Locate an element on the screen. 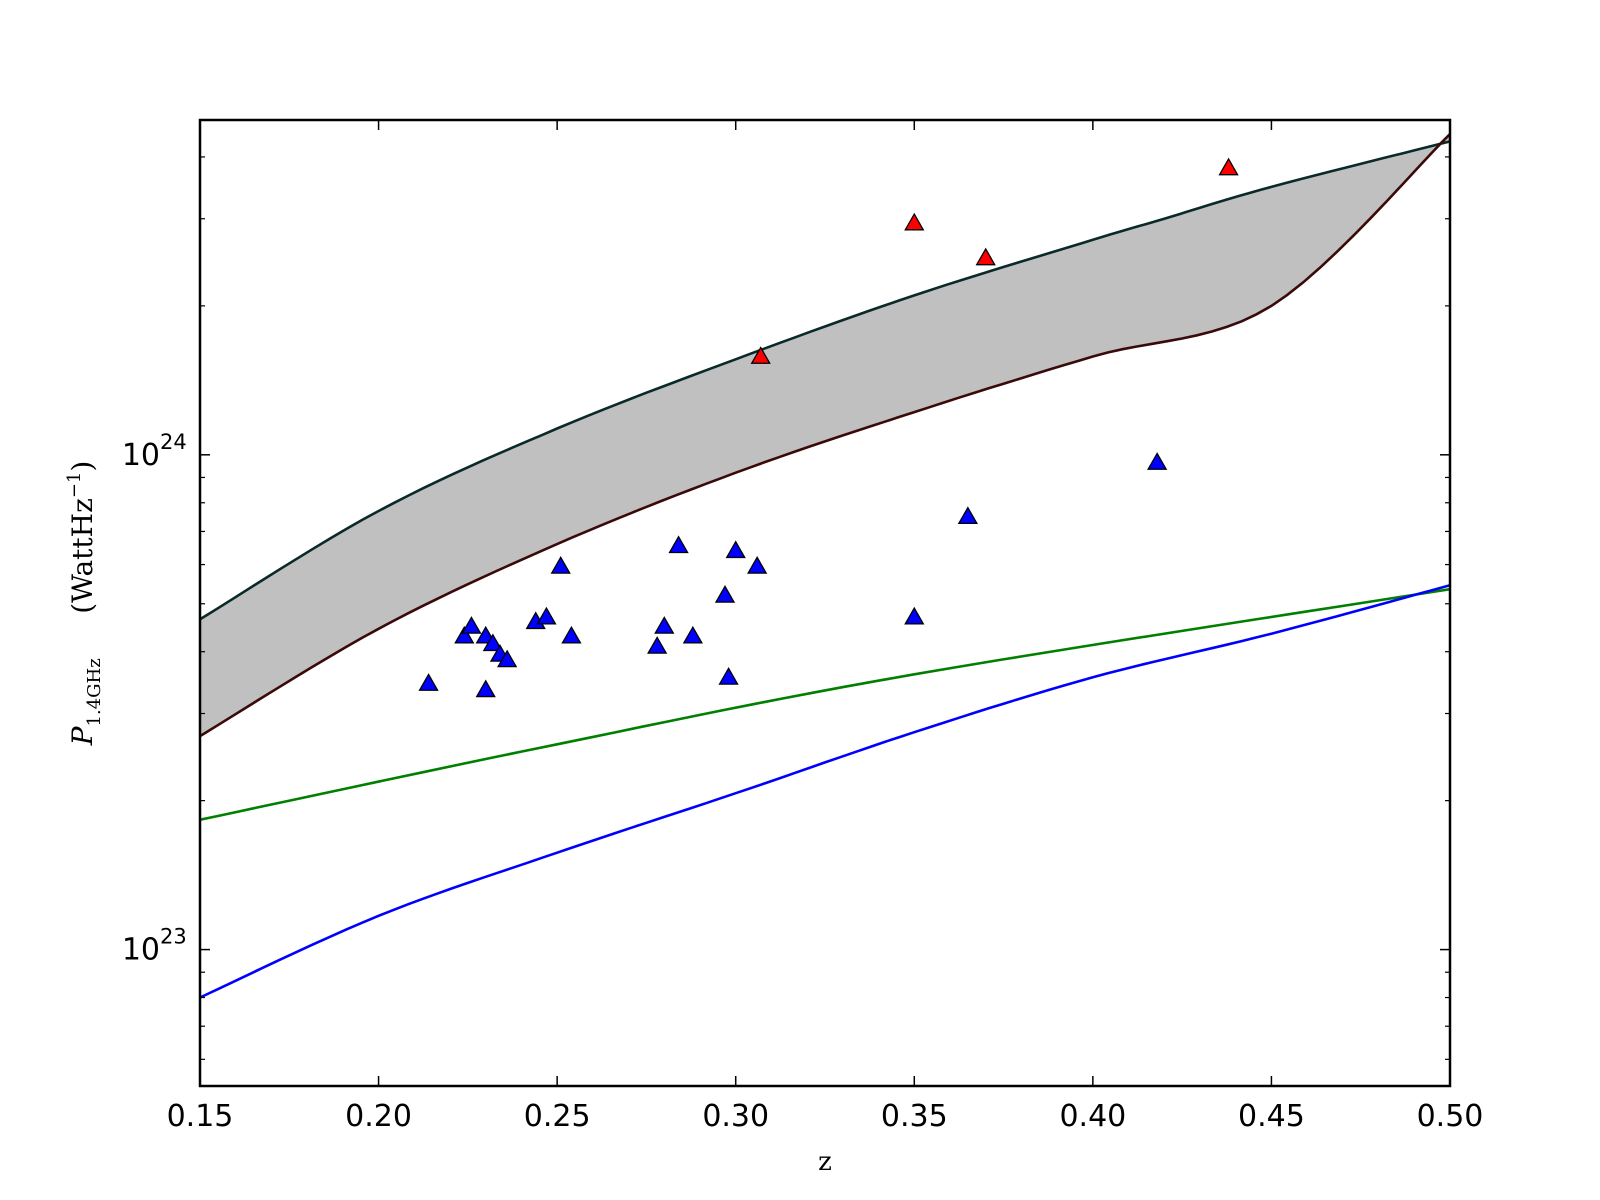 Image resolution: width=1600 pixels, height=1200 pixels. x-tick-label: 0.25 is located at coordinates (557, 1116).